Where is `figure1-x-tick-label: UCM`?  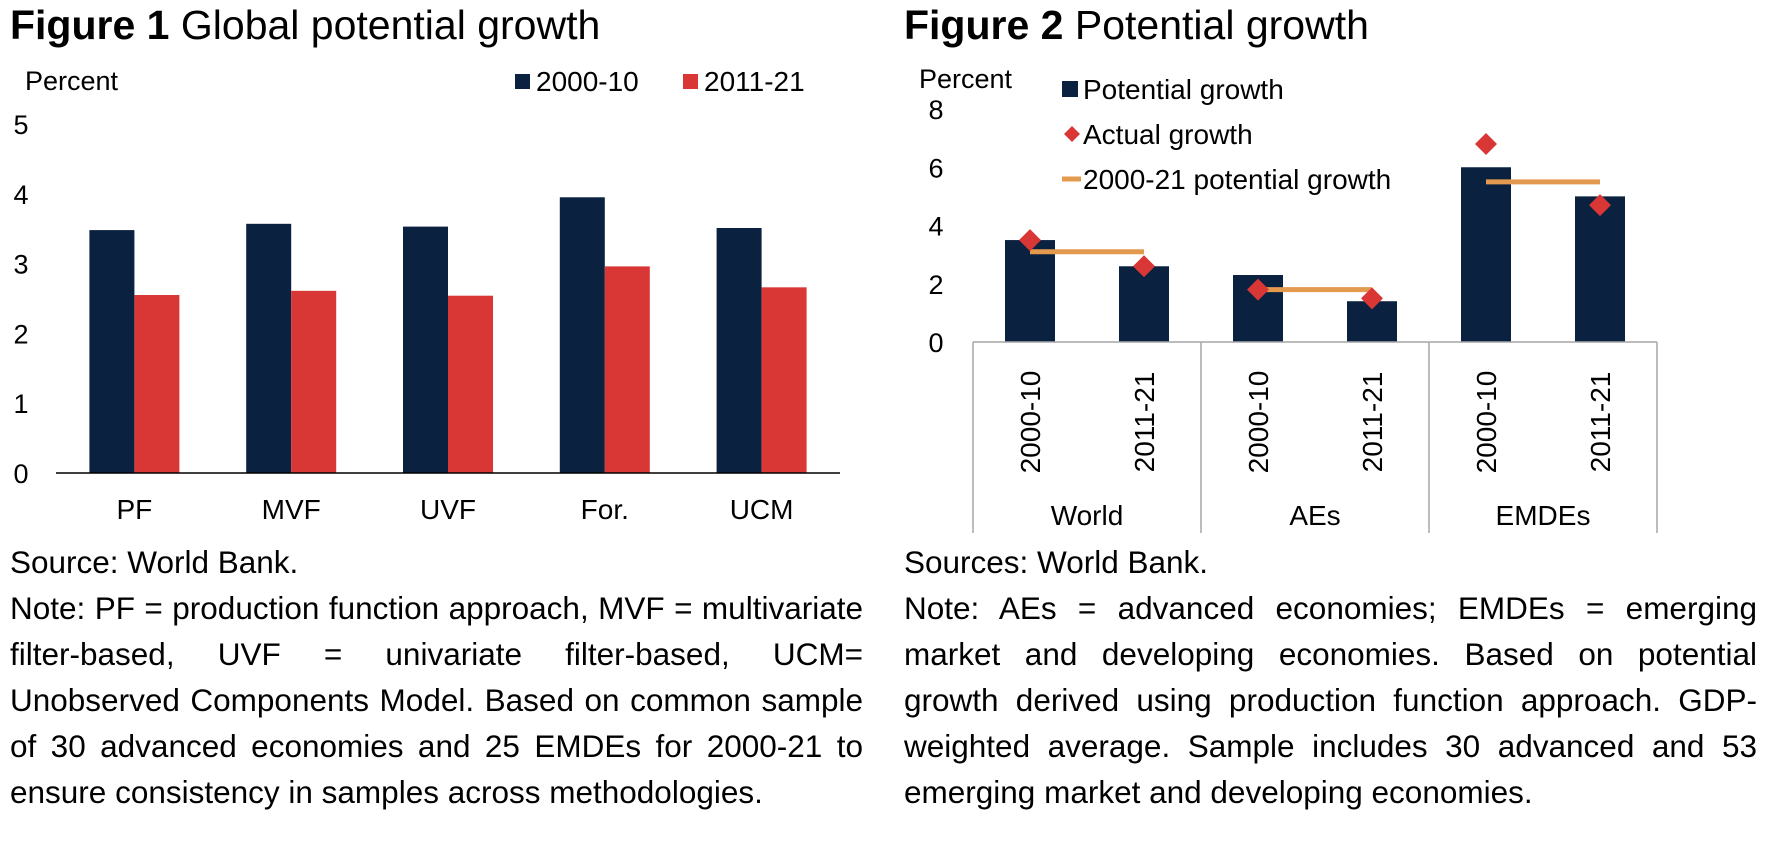 figure1-x-tick-label: UCM is located at coordinates (762, 509).